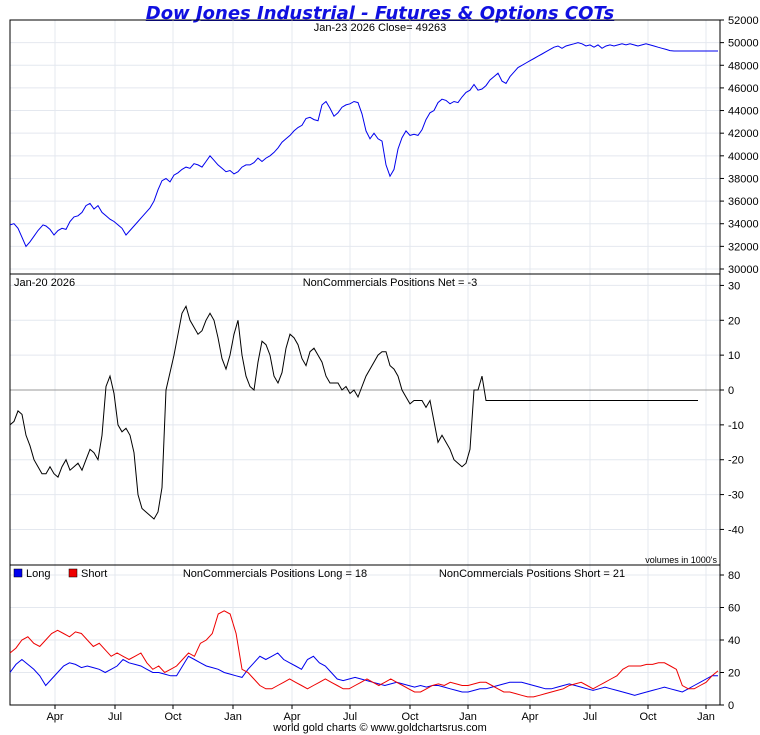 This screenshot has height=735, width=760. Describe the element at coordinates (380, 28) in the screenshot. I see `price-header: Jan-23 2026 Close= 49263` at that location.